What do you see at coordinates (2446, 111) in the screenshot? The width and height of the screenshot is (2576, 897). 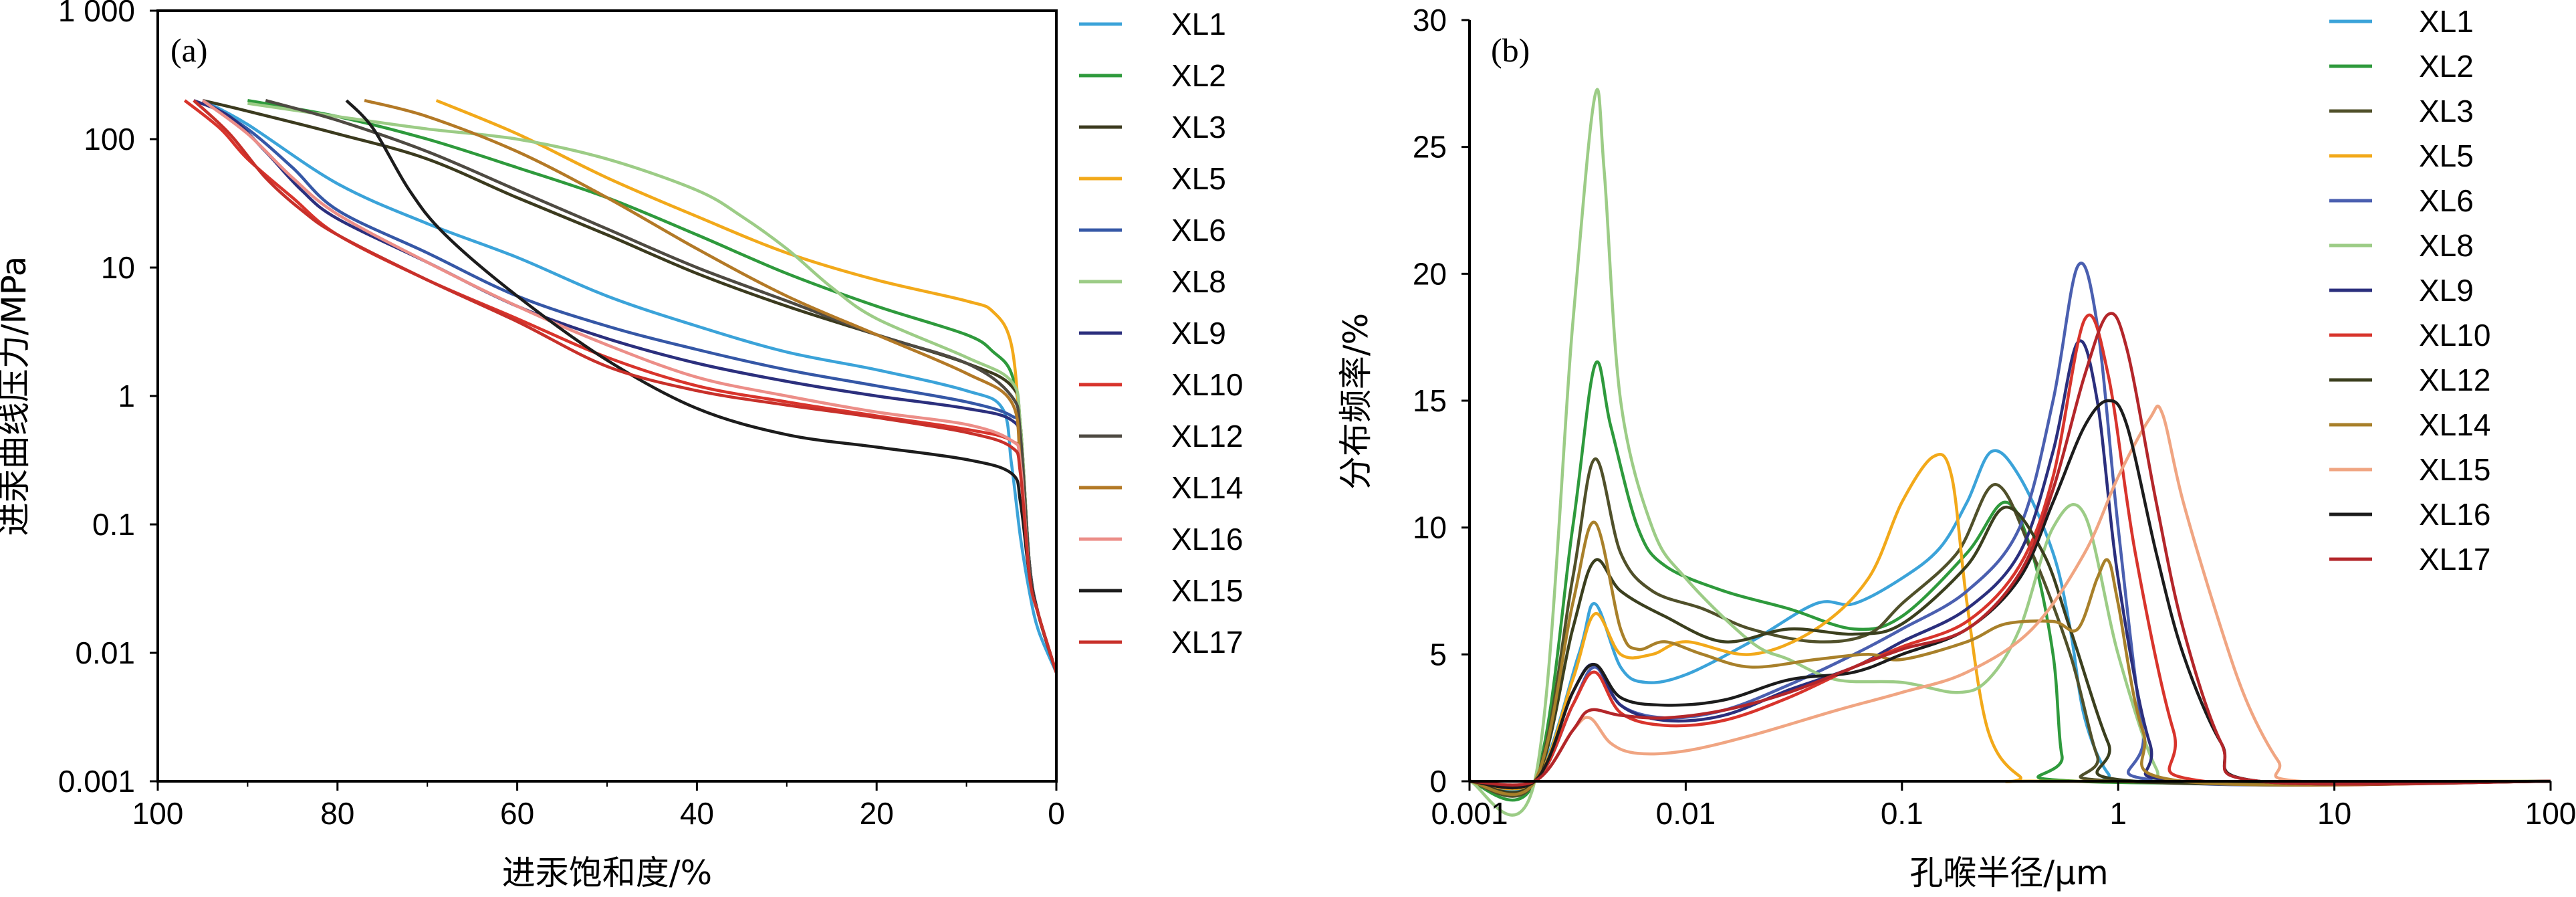 I see `legend-label-b: XL3` at bounding box center [2446, 111].